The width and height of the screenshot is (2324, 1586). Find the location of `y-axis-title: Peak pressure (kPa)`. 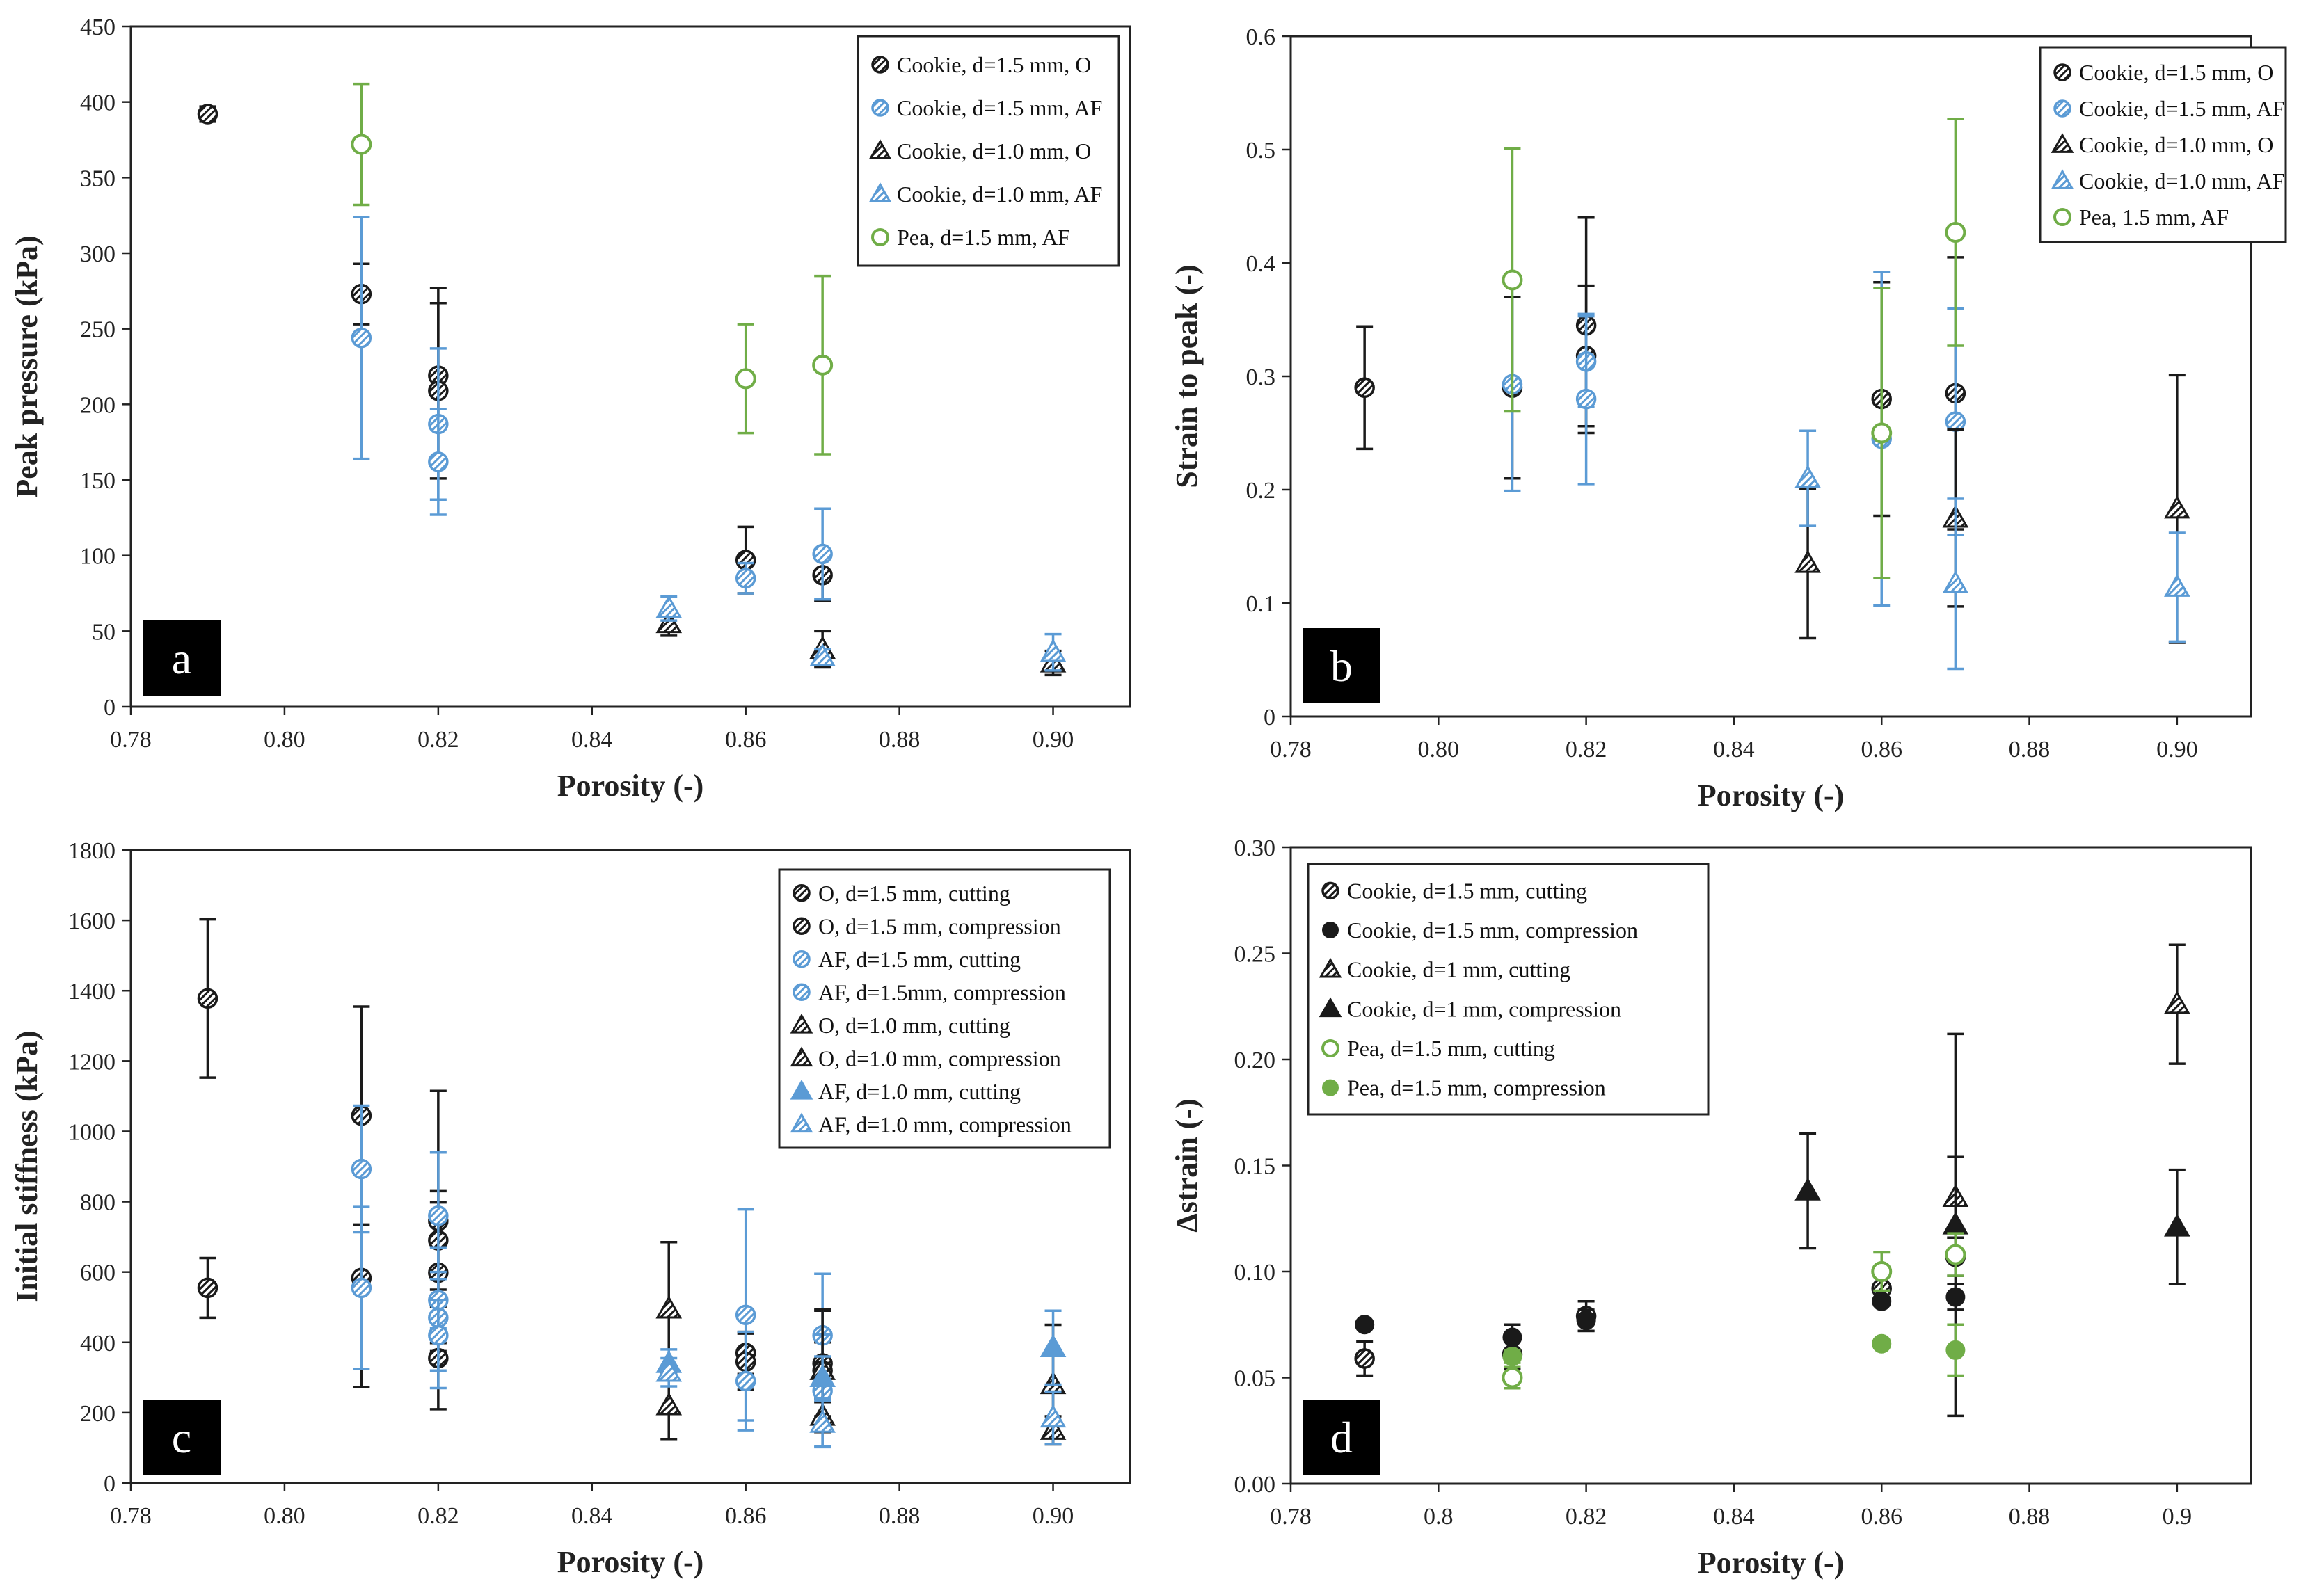

y-axis-title: Peak pressure (kPa) is located at coordinates (27, 366).